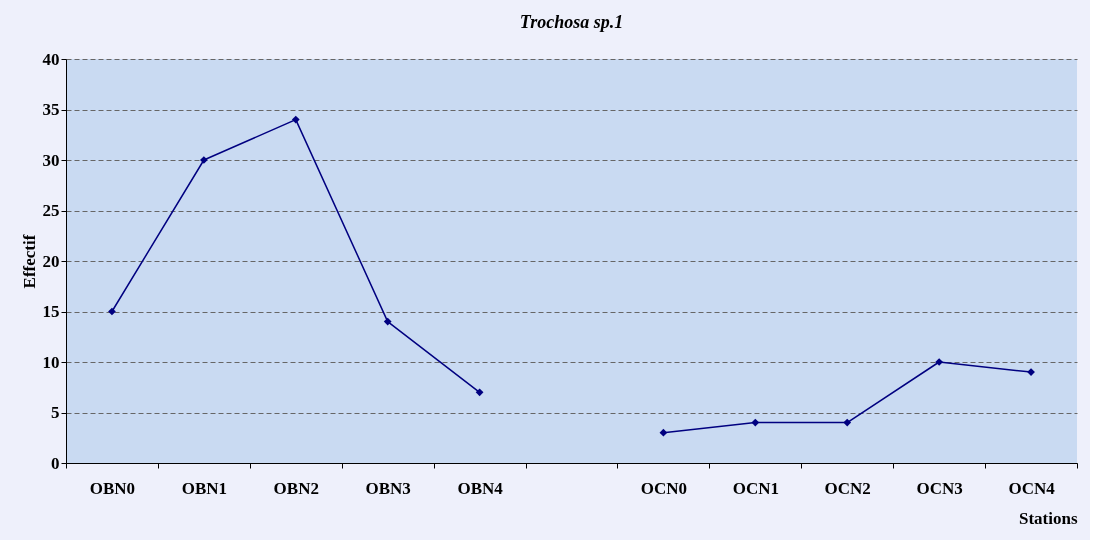  What do you see at coordinates (296, 488) in the screenshot?
I see `x-tick-label: OBN2` at bounding box center [296, 488].